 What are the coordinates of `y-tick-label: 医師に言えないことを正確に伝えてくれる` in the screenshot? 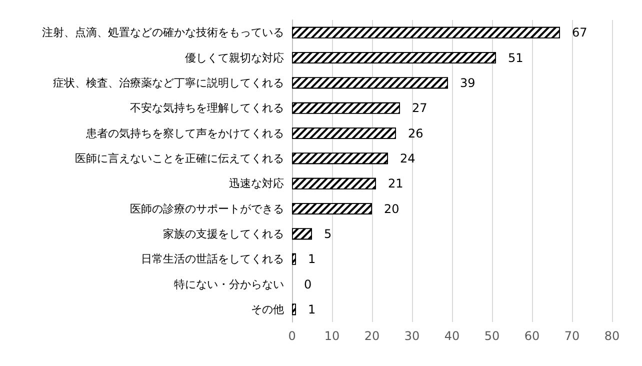 It's located at (179, 158).